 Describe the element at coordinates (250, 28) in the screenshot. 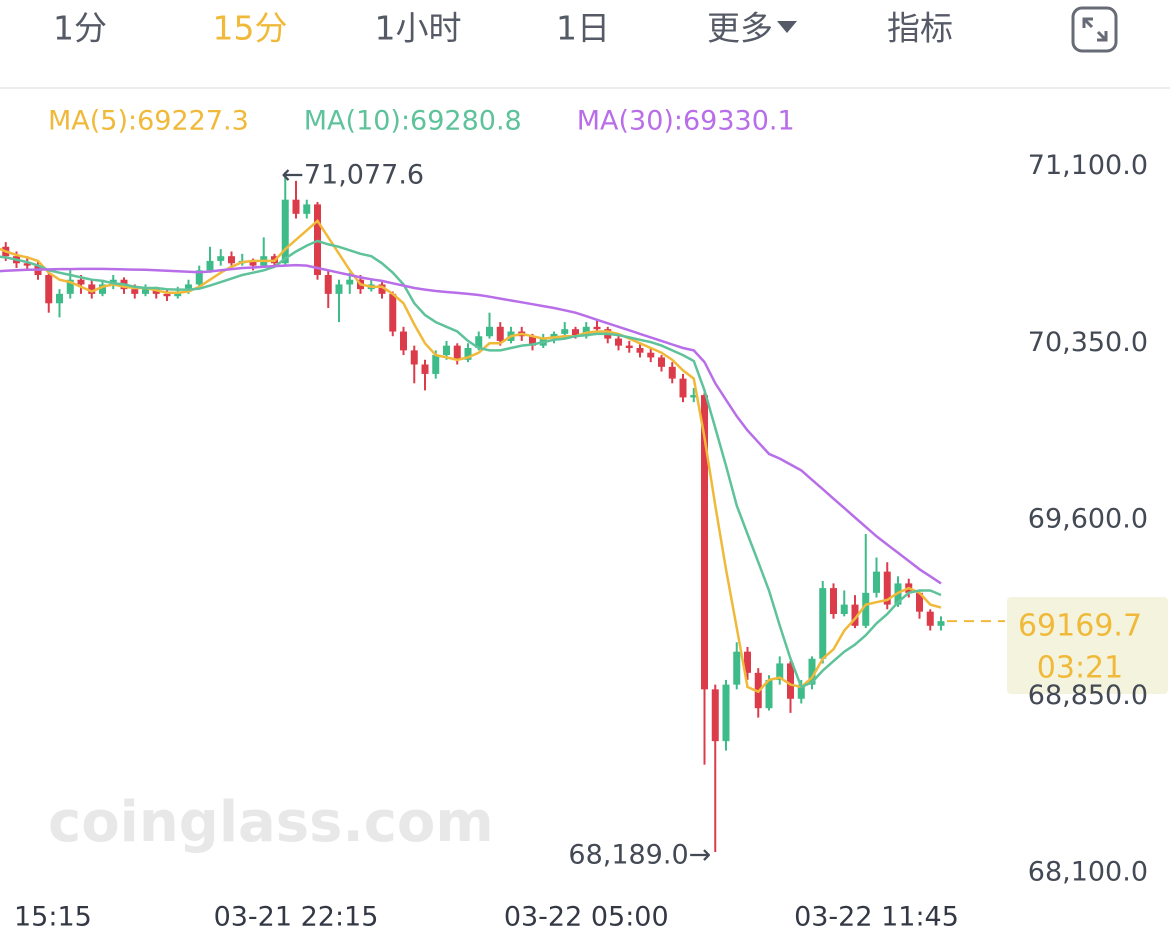

I see `tab: 15分` at that location.